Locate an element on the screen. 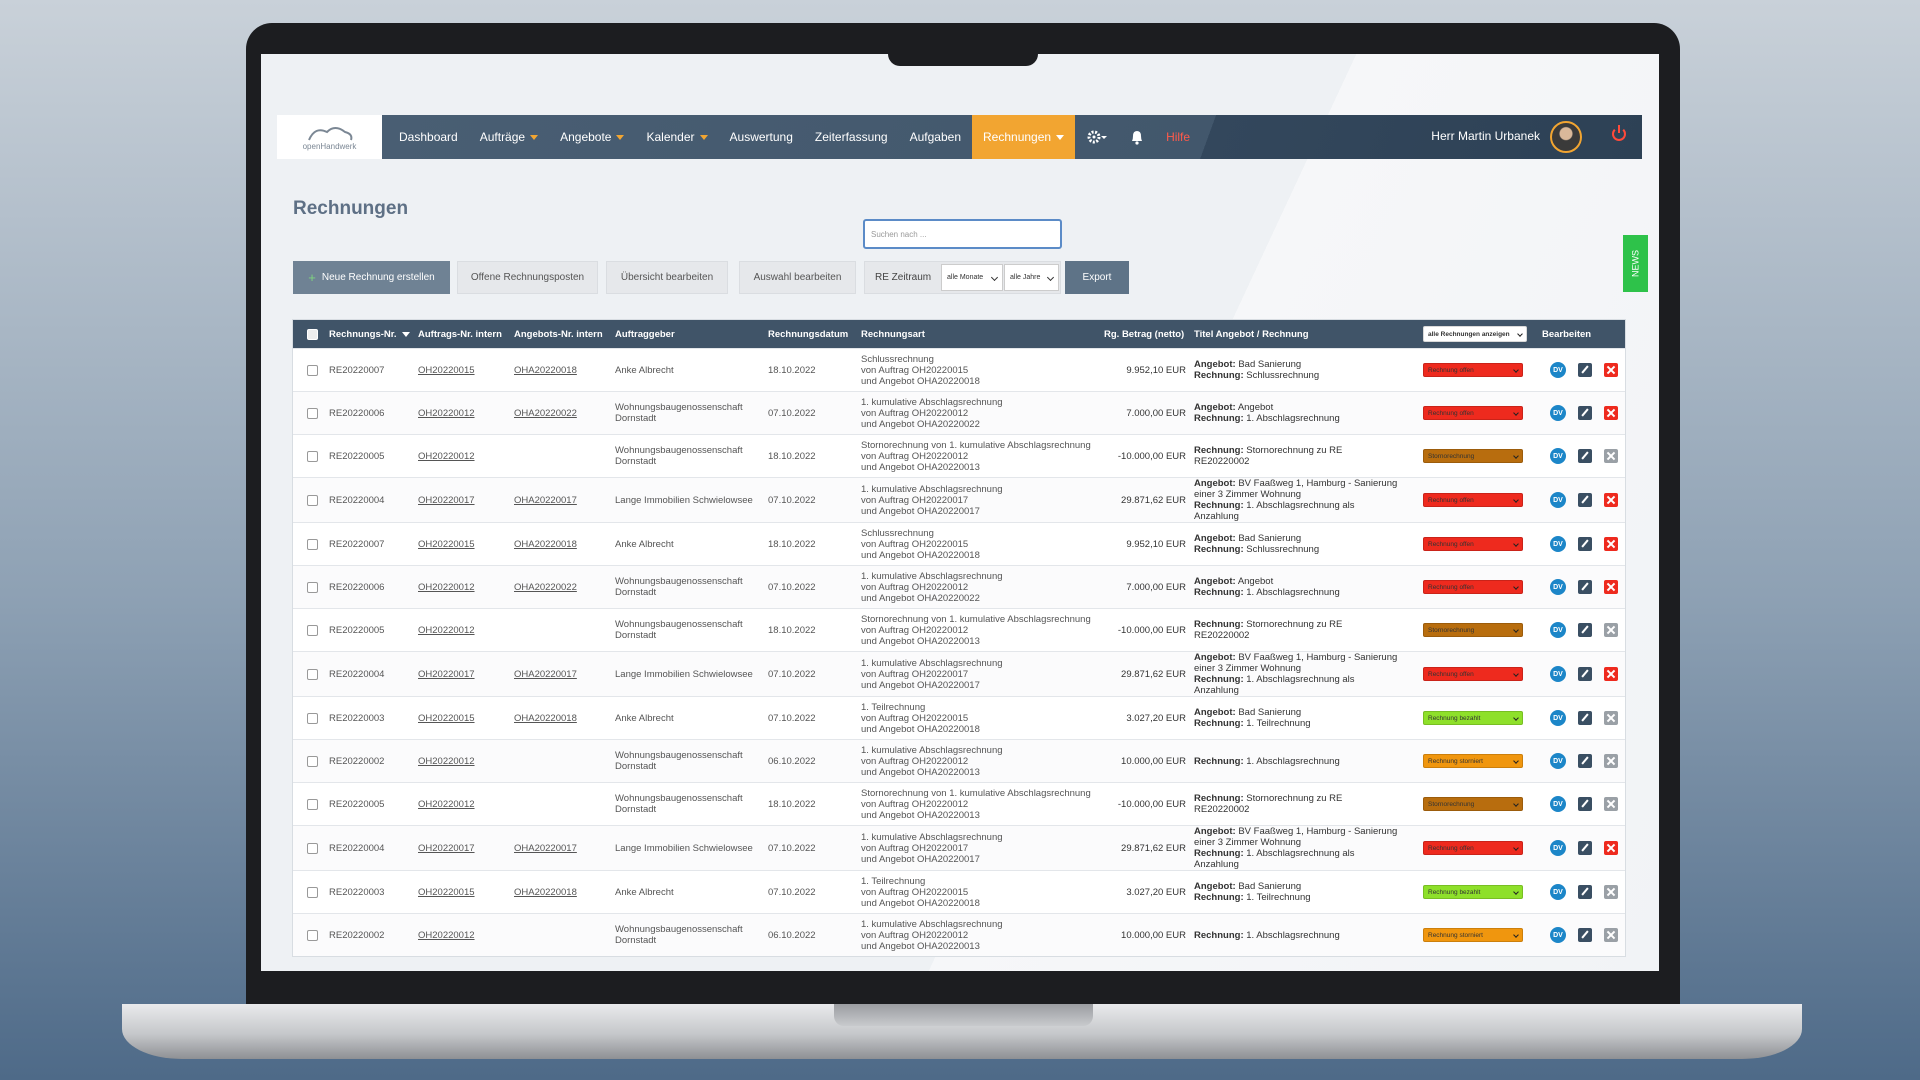 The height and width of the screenshot is (1080, 1920). avatar is located at coordinates (1566, 137).